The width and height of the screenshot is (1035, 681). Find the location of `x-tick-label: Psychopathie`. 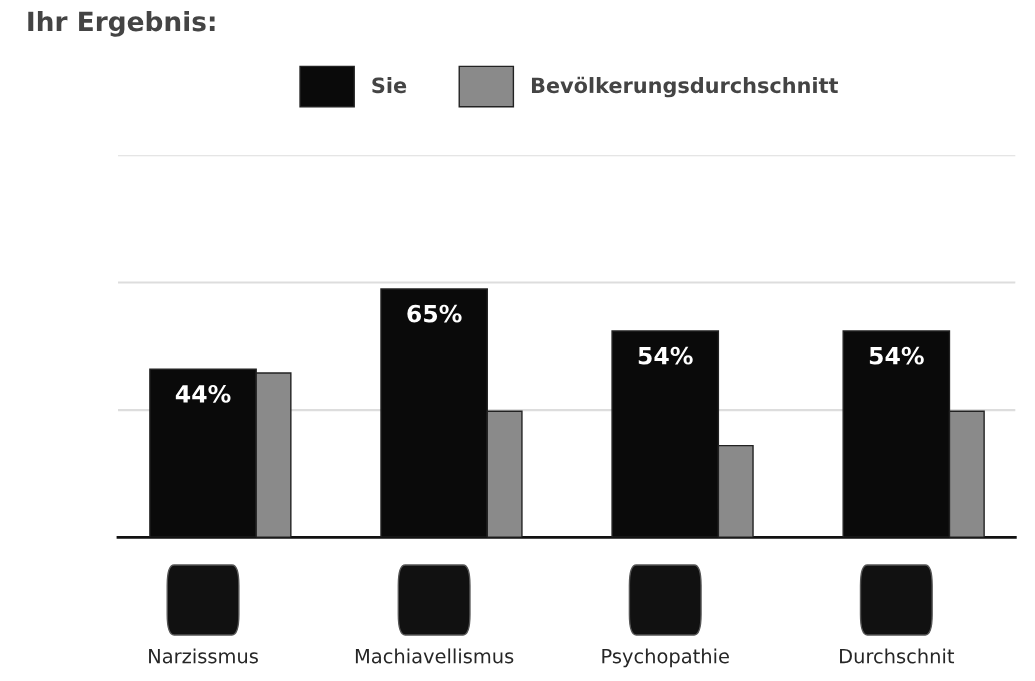

x-tick-label: Psychopathie is located at coordinates (665, 658).